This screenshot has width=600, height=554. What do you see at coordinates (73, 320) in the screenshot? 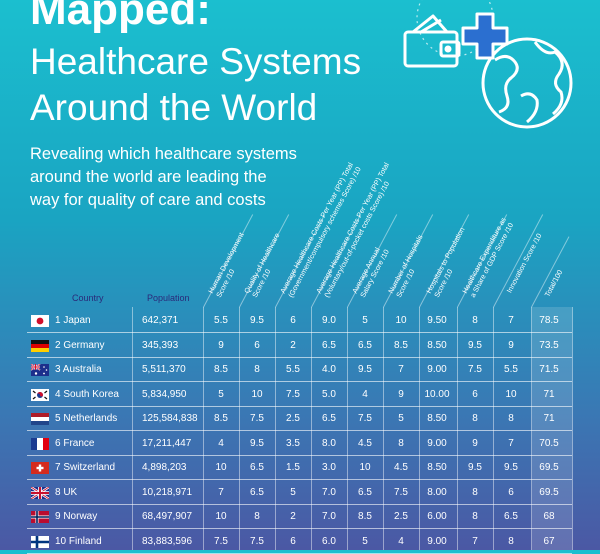
I see `country-name: 1 Japan` at bounding box center [73, 320].